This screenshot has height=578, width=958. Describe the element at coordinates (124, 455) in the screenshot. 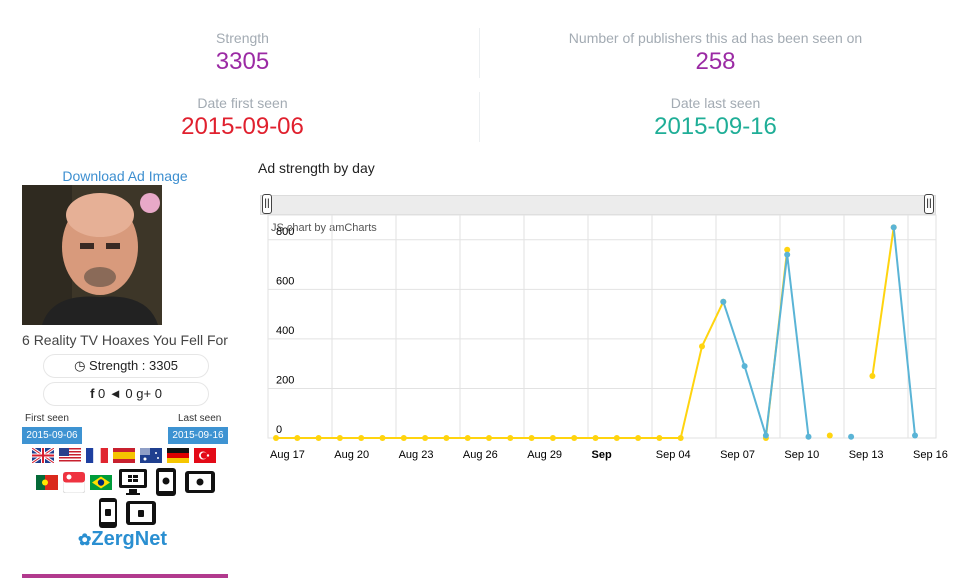

I see `es-flag-icon` at that location.